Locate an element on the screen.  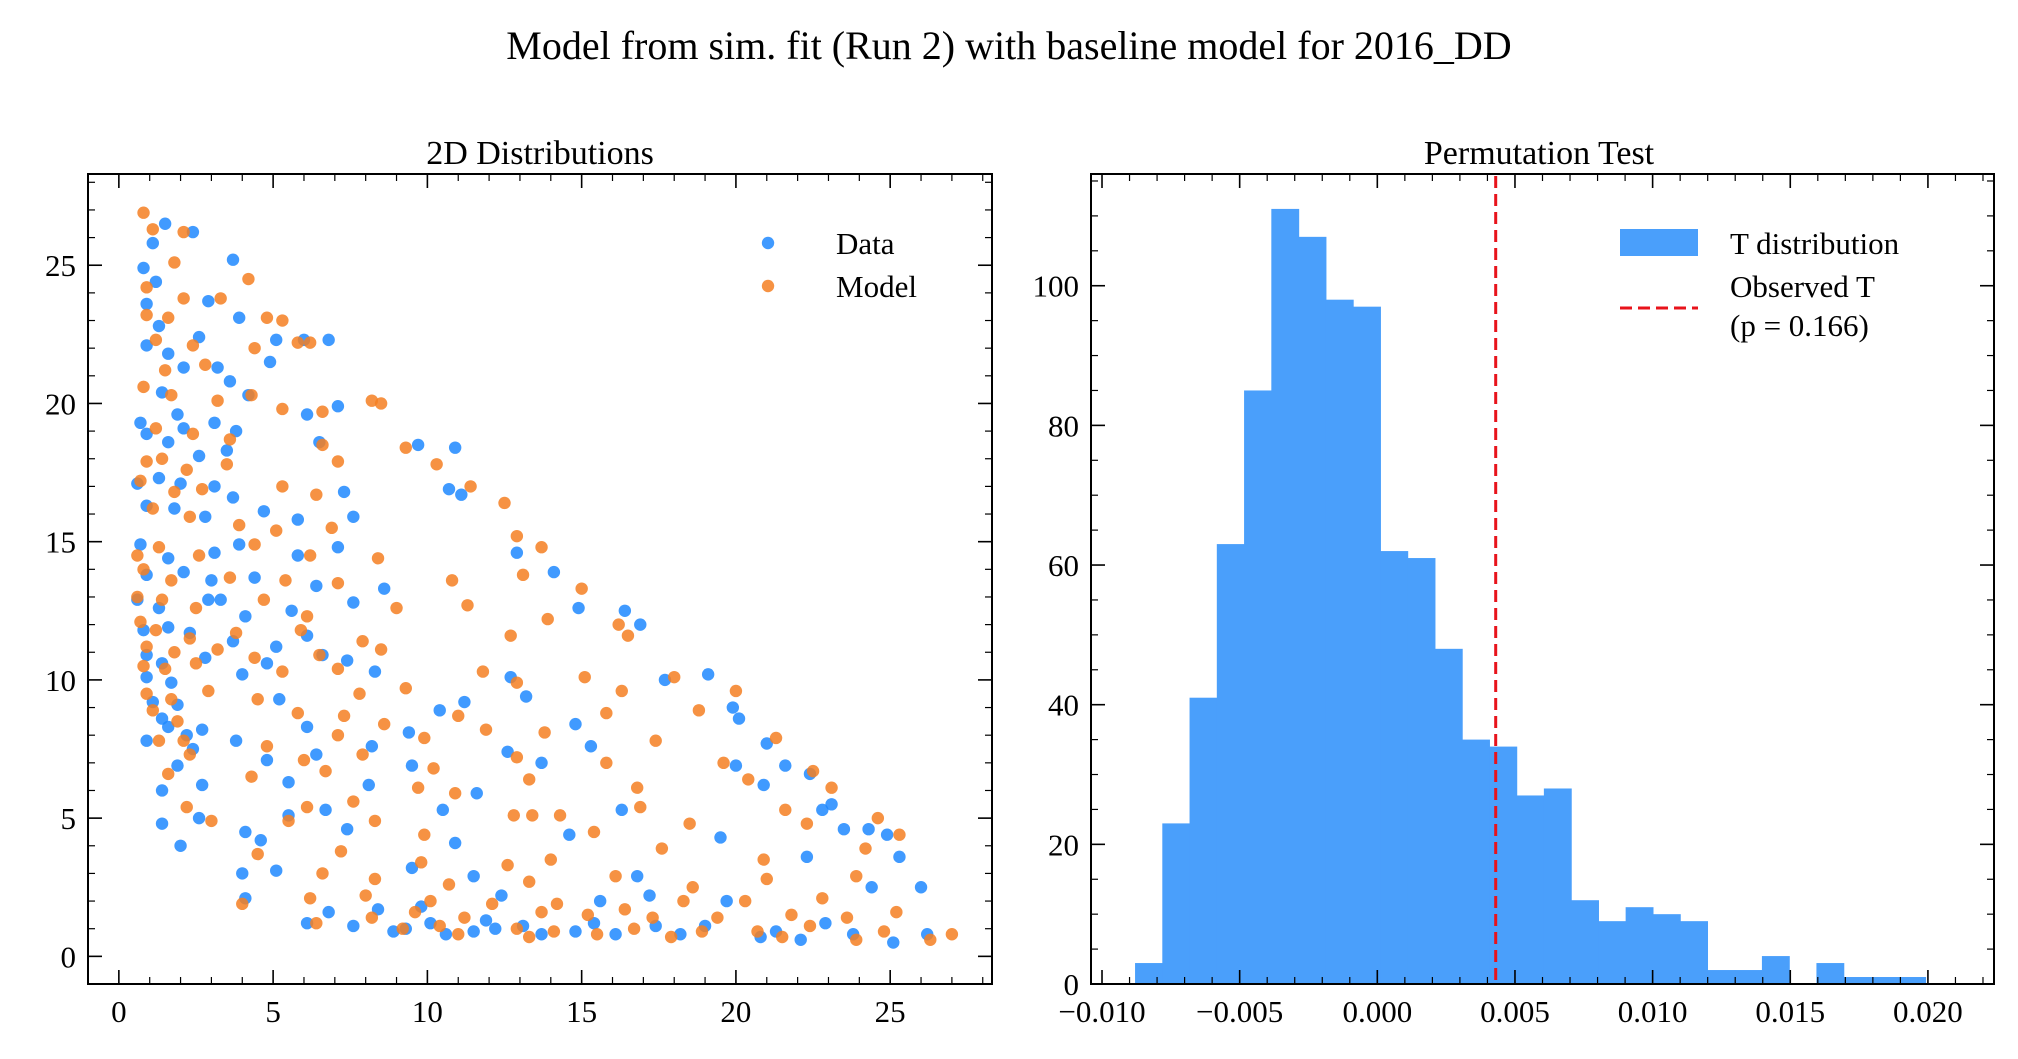
histogram-x-tick-label: 0.010 is located at coordinates (1653, 1011).